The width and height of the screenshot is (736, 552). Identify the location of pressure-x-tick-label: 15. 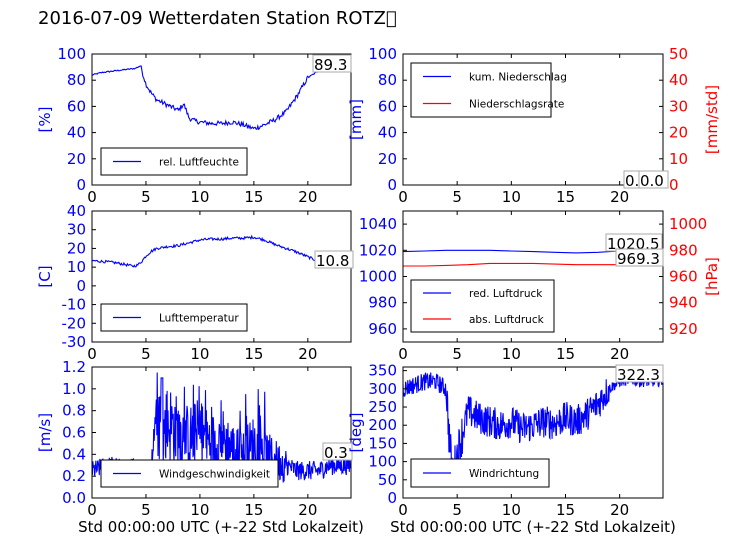
(565, 354).